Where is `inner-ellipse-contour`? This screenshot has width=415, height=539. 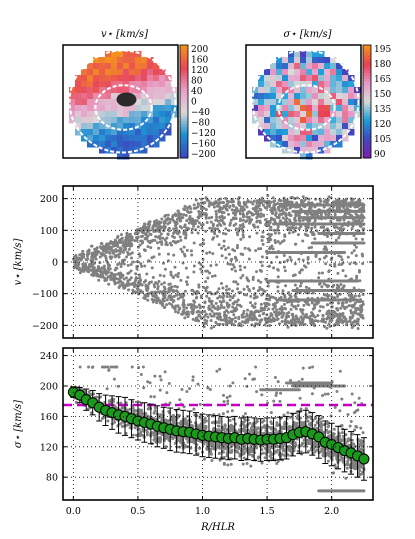 inner-ellipse-contour is located at coordinates (123, 107).